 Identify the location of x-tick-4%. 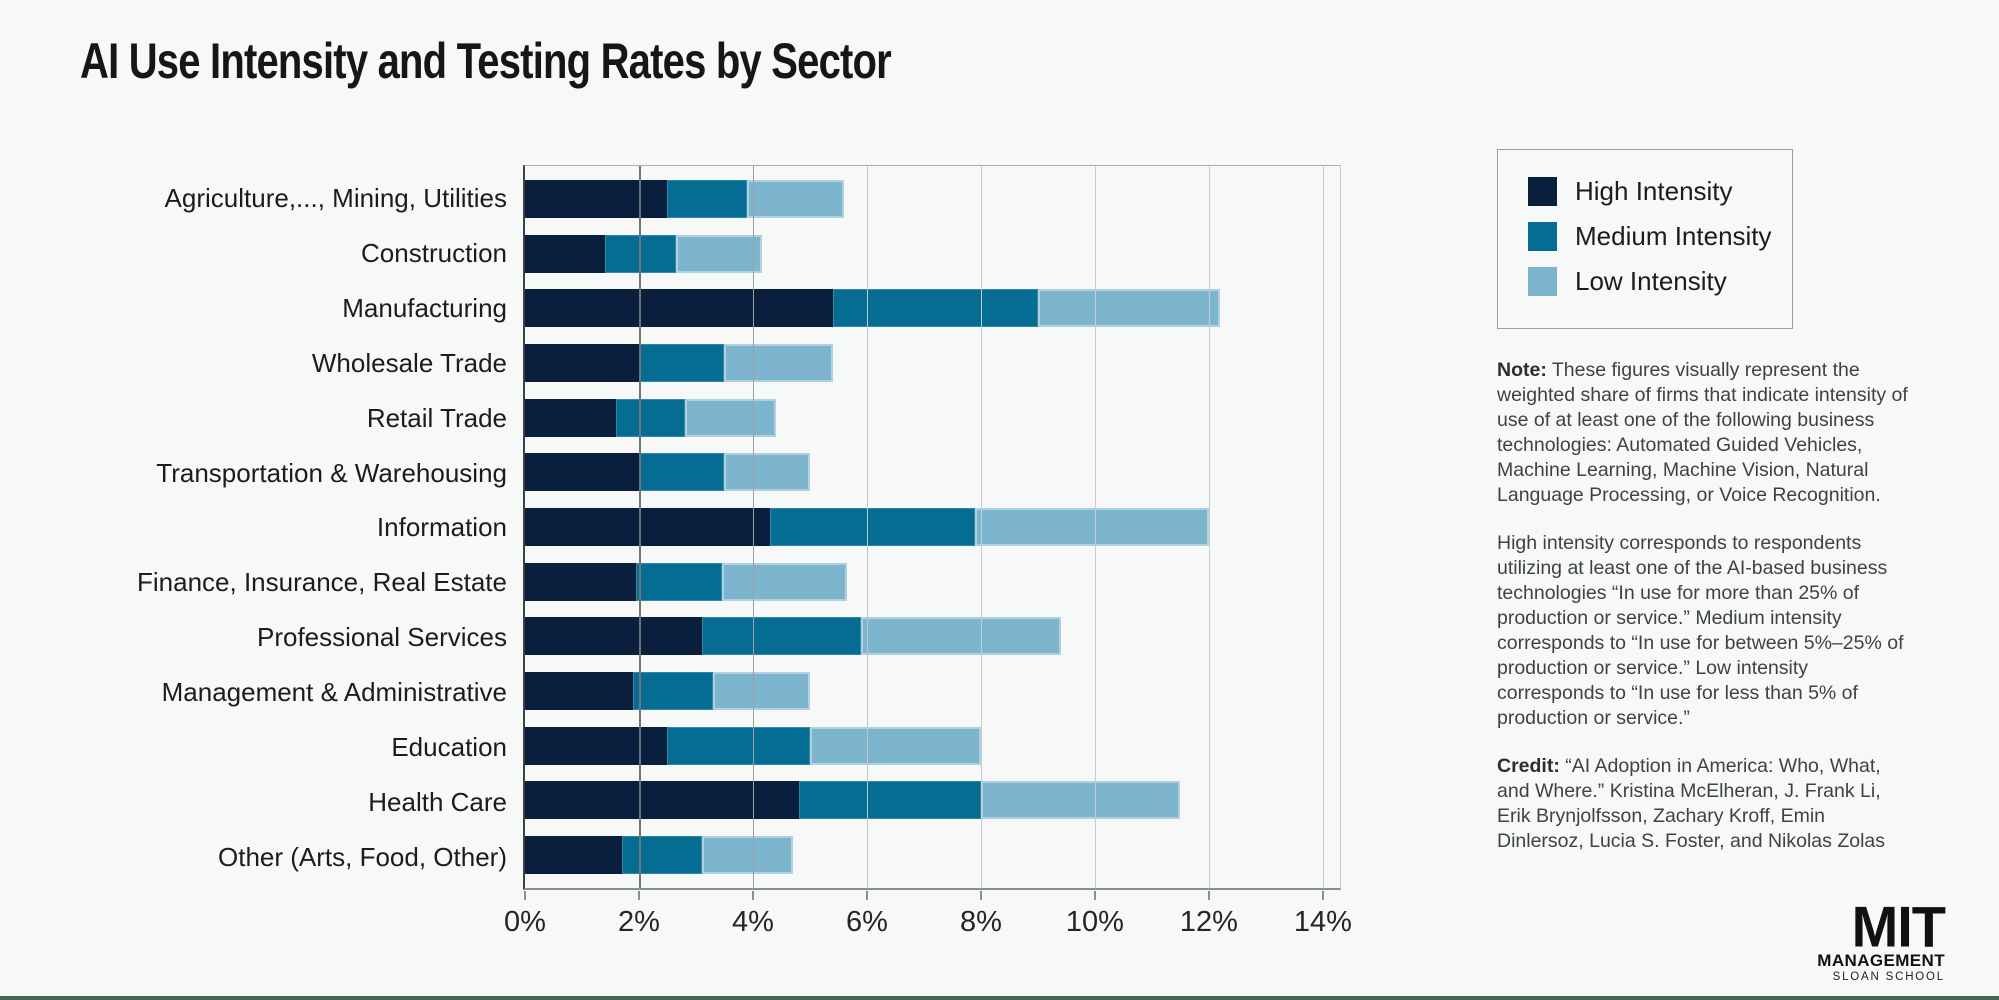
(752, 895).